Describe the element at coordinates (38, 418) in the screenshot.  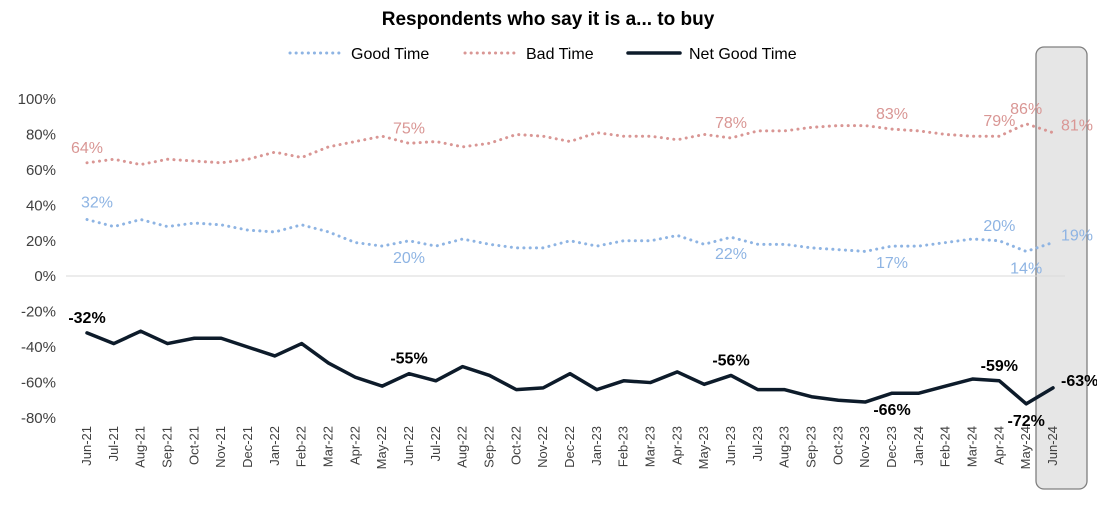
I see `y-tick-label: -80%` at that location.